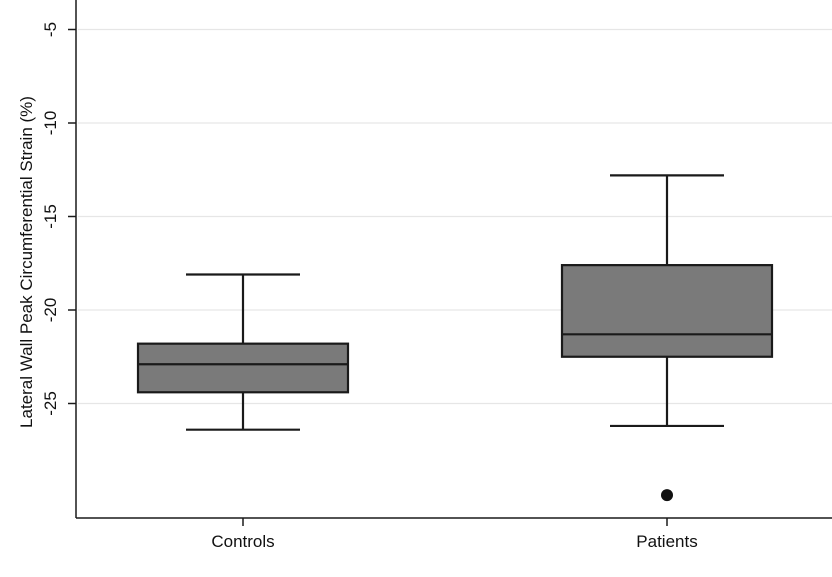 This screenshot has width=832, height=577. I want to click on y-tick-label: -10, so click(50, 123).